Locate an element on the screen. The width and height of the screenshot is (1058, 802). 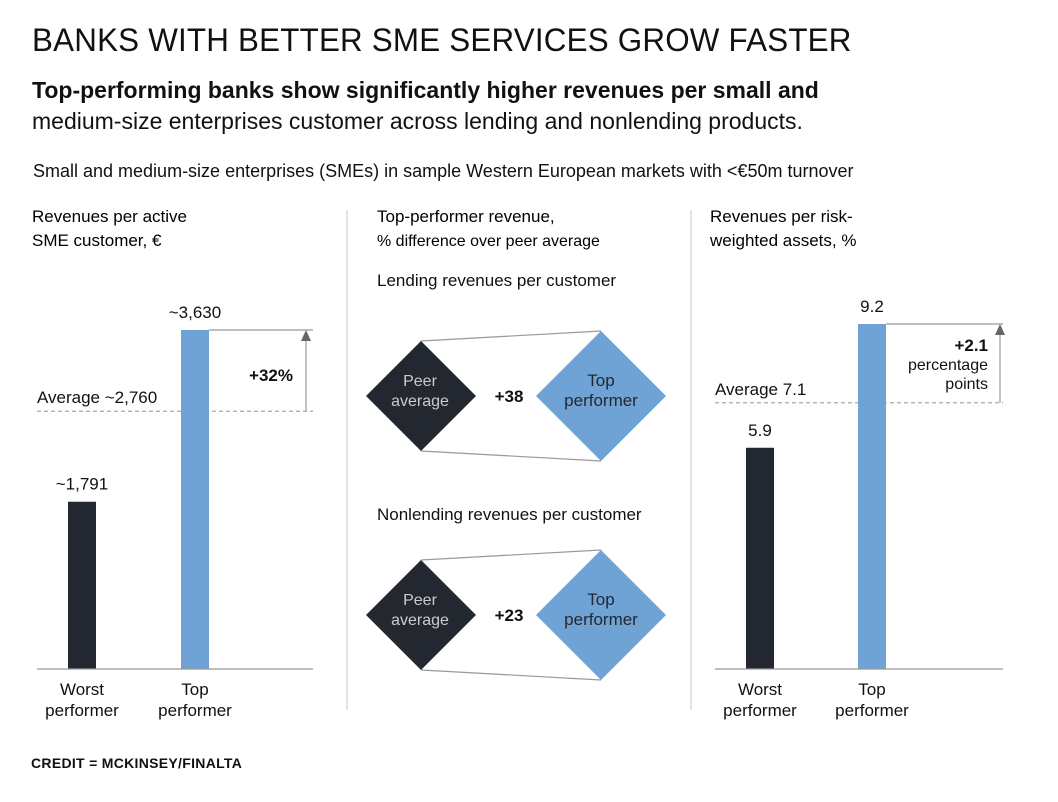
delta-label: points is located at coordinates (966, 384).